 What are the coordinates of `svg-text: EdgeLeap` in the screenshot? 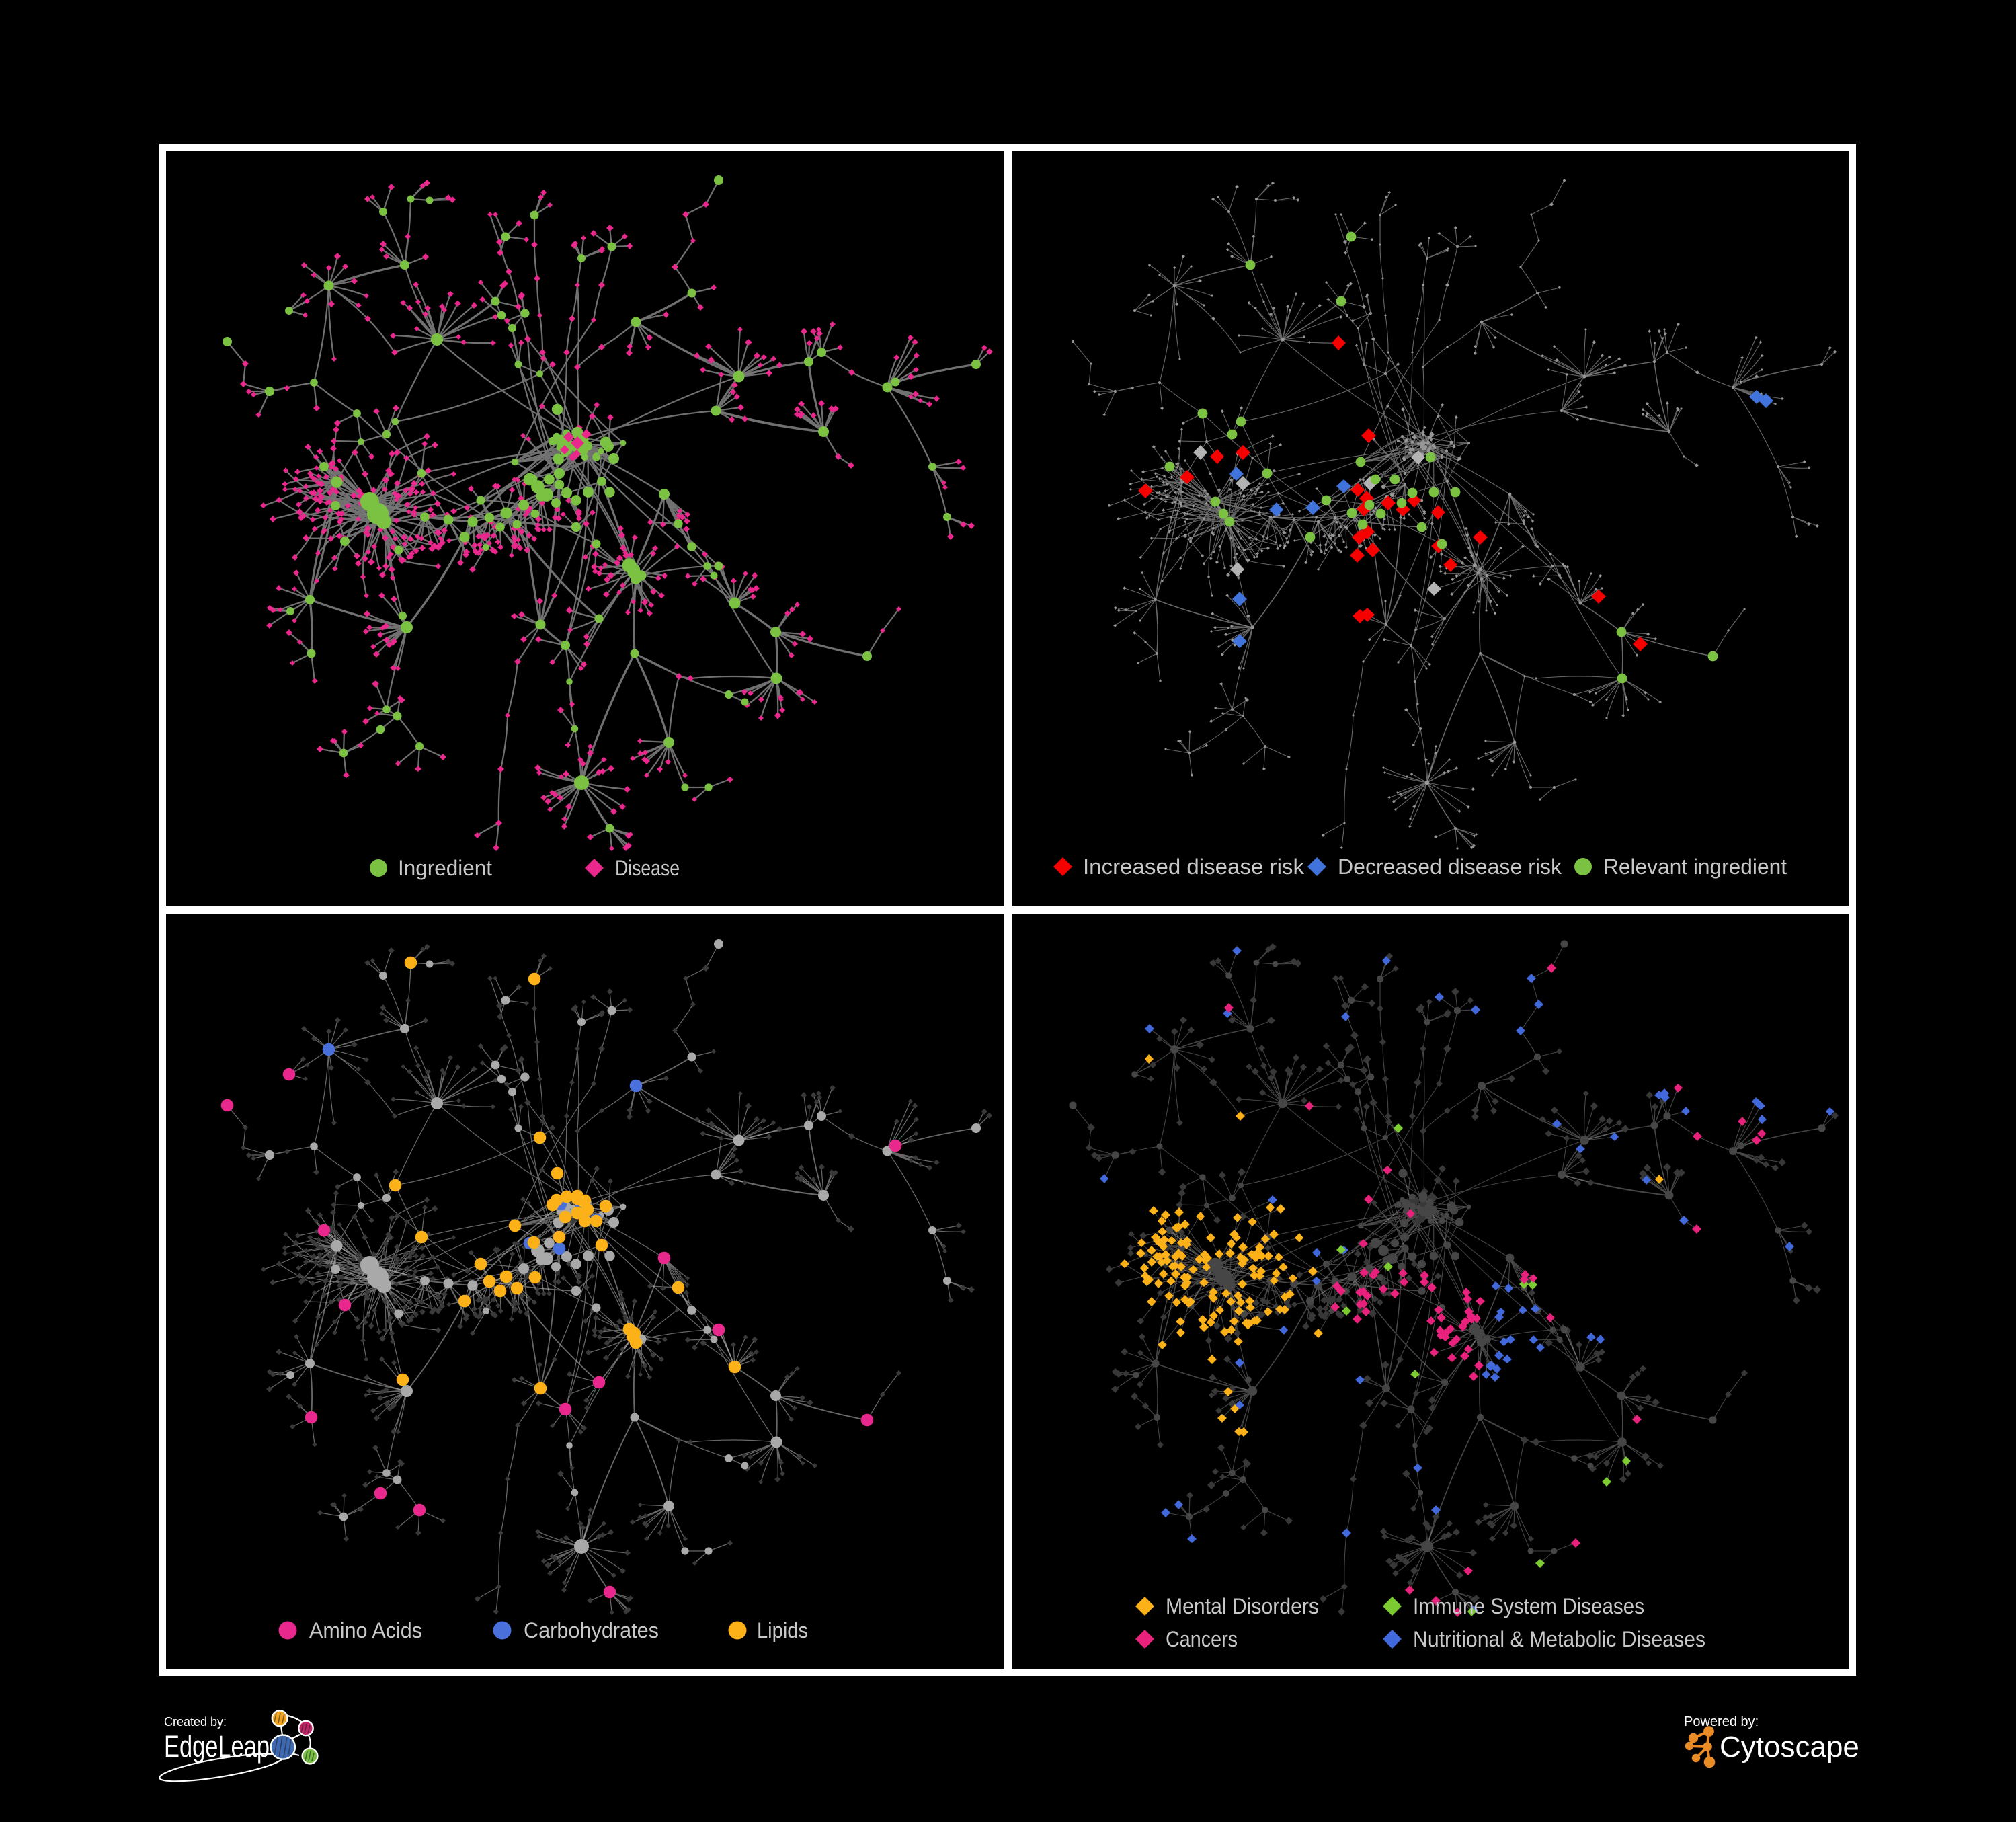 It's located at (217, 1746).